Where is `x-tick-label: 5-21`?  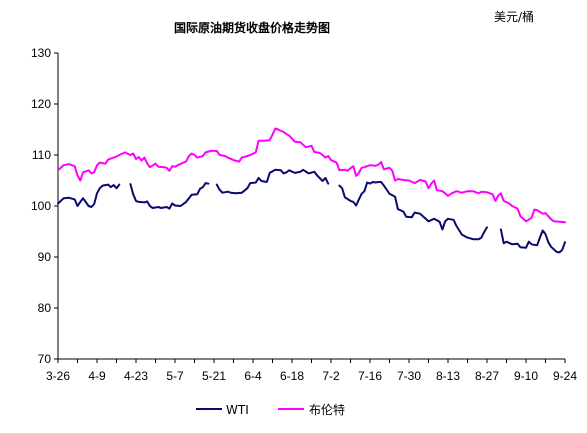 x-tick-label: 5-21 is located at coordinates (214, 376).